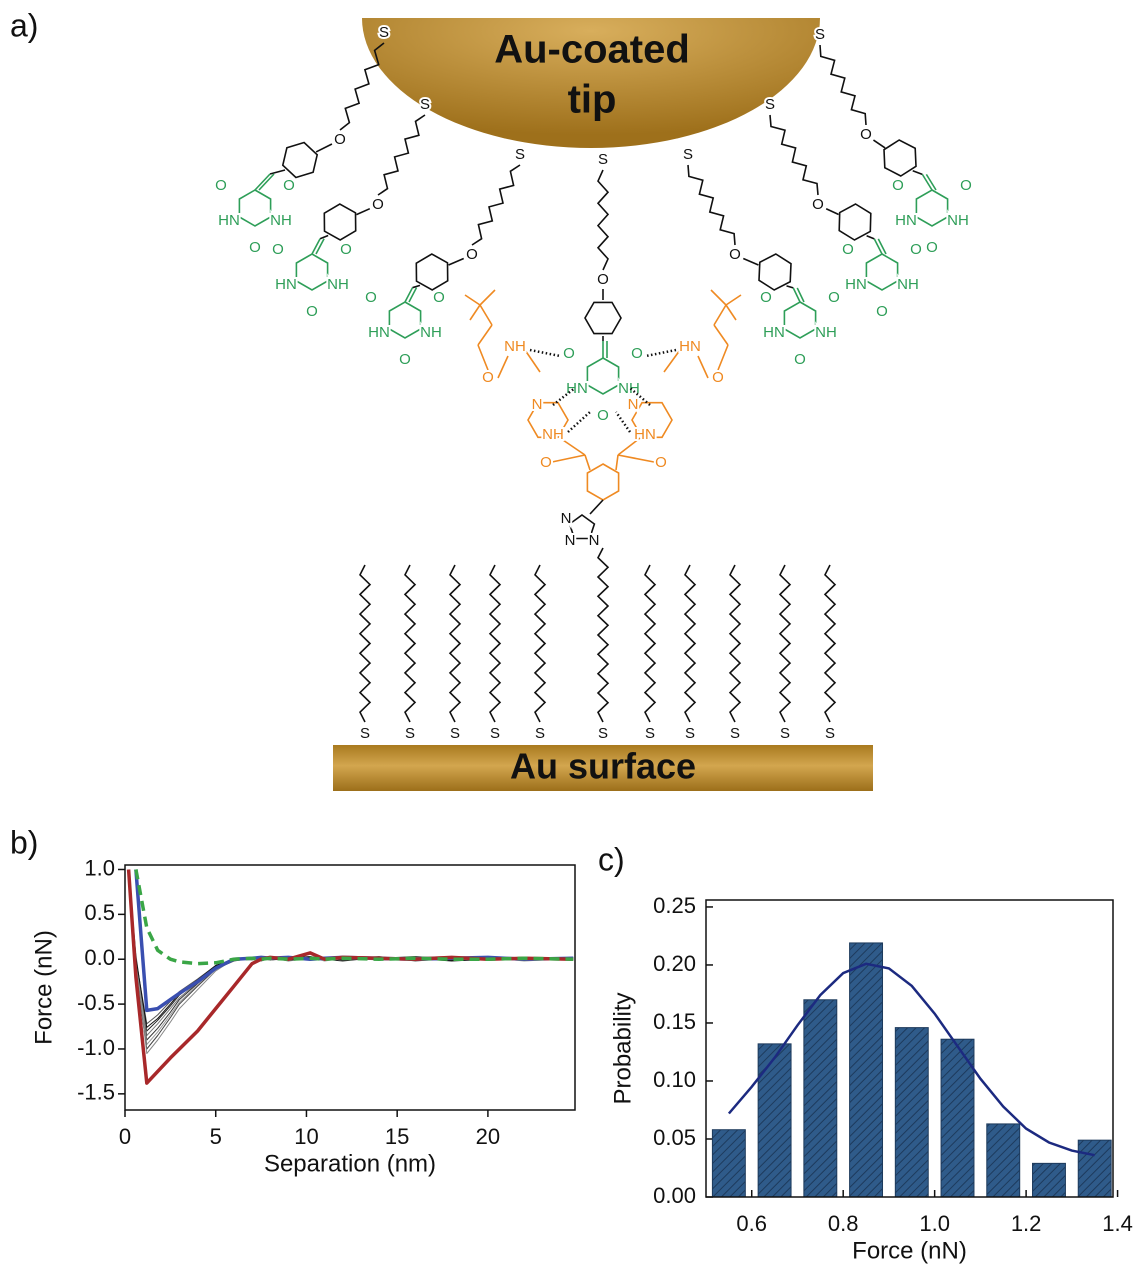 The image size is (1137, 1269). I want to click on panel-label: c), so click(611, 859).